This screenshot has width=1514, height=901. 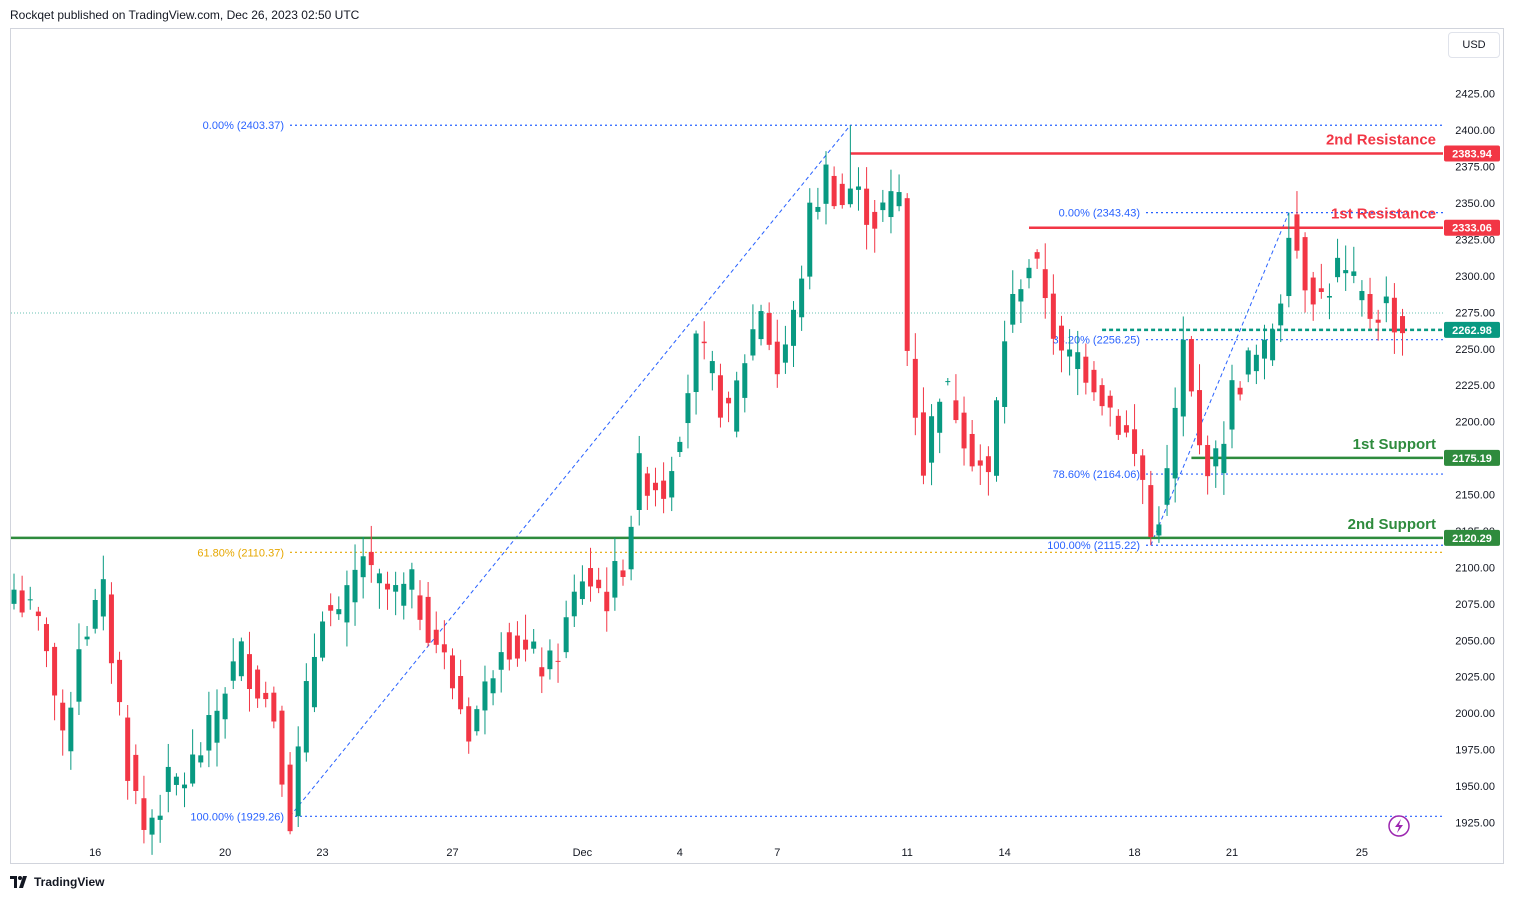 I want to click on y-tick-label: 2100.00, so click(x=1475, y=568).